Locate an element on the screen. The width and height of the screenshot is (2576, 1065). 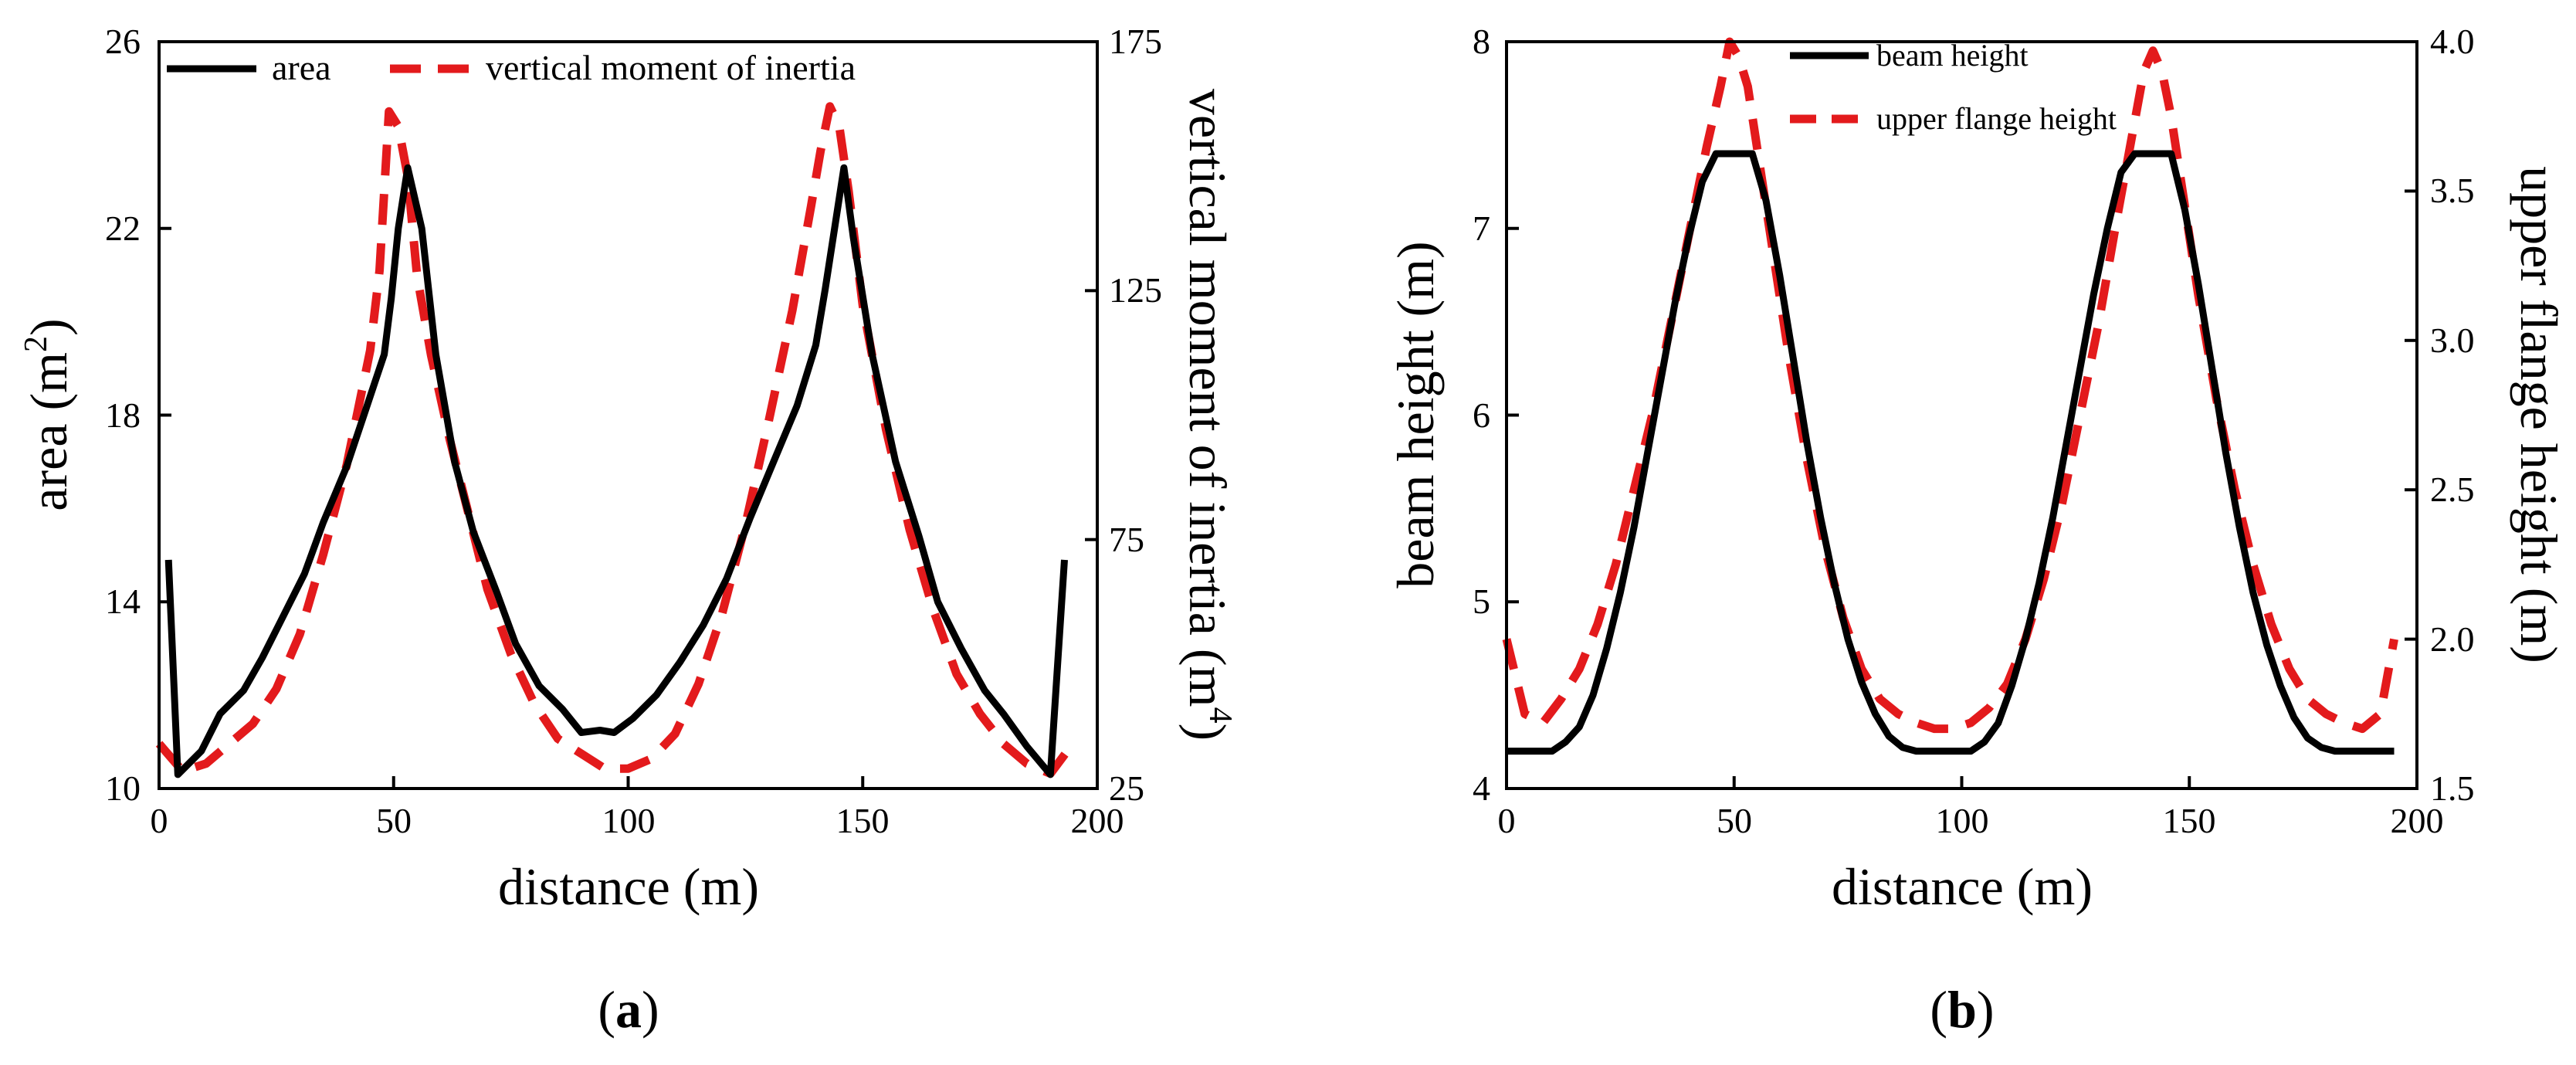
panel-a-xtick-label: 50 is located at coordinates (394, 820).